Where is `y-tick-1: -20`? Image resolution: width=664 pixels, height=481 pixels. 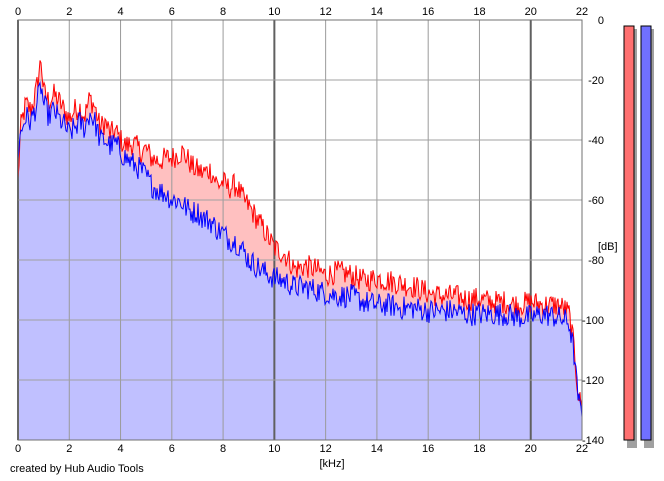
y-tick-1: -20 is located at coordinates (596, 81).